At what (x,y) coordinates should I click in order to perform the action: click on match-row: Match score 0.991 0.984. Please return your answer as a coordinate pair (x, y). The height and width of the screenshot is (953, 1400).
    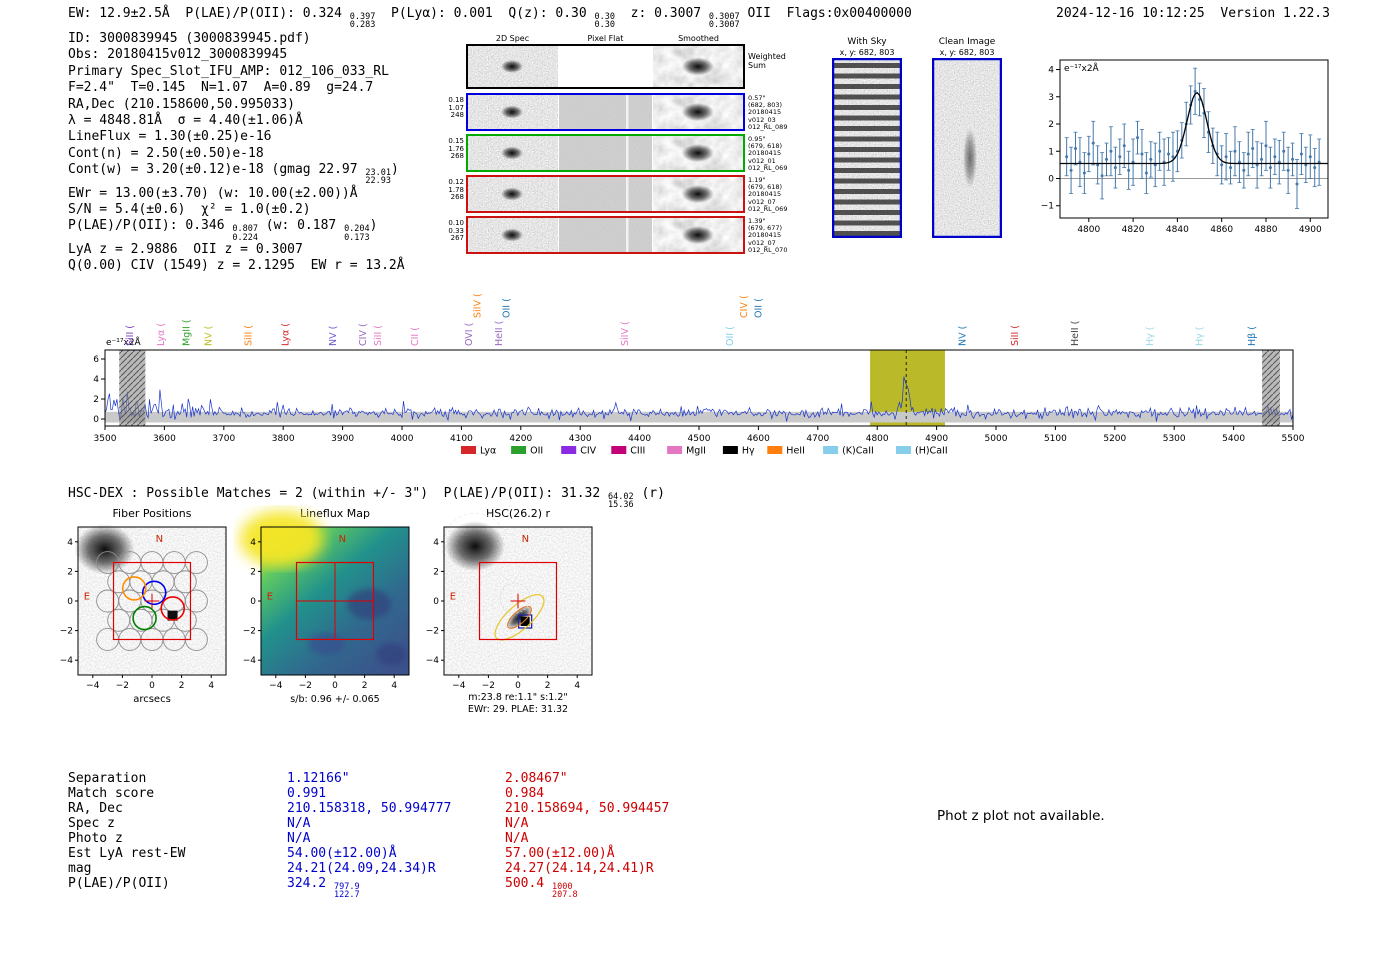
    Looking at the image, I should click on (395, 793).